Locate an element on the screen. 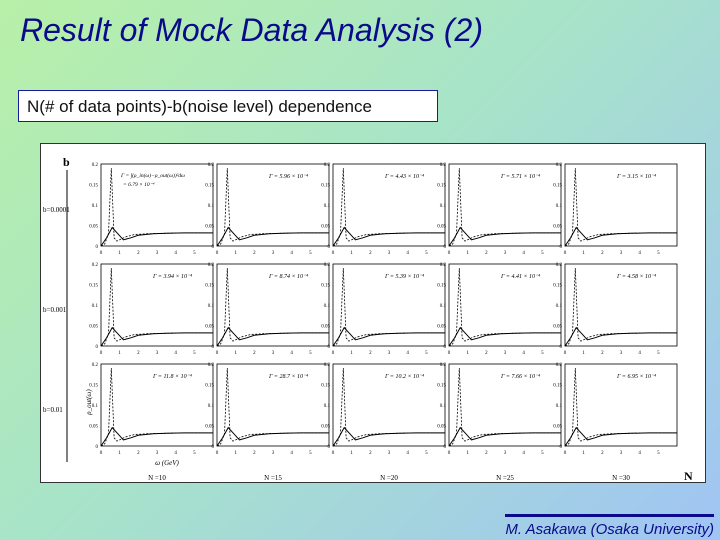 This screenshot has width=720, height=540. author-credit: M. Asakawa (Osaka University) is located at coordinates (609, 526).